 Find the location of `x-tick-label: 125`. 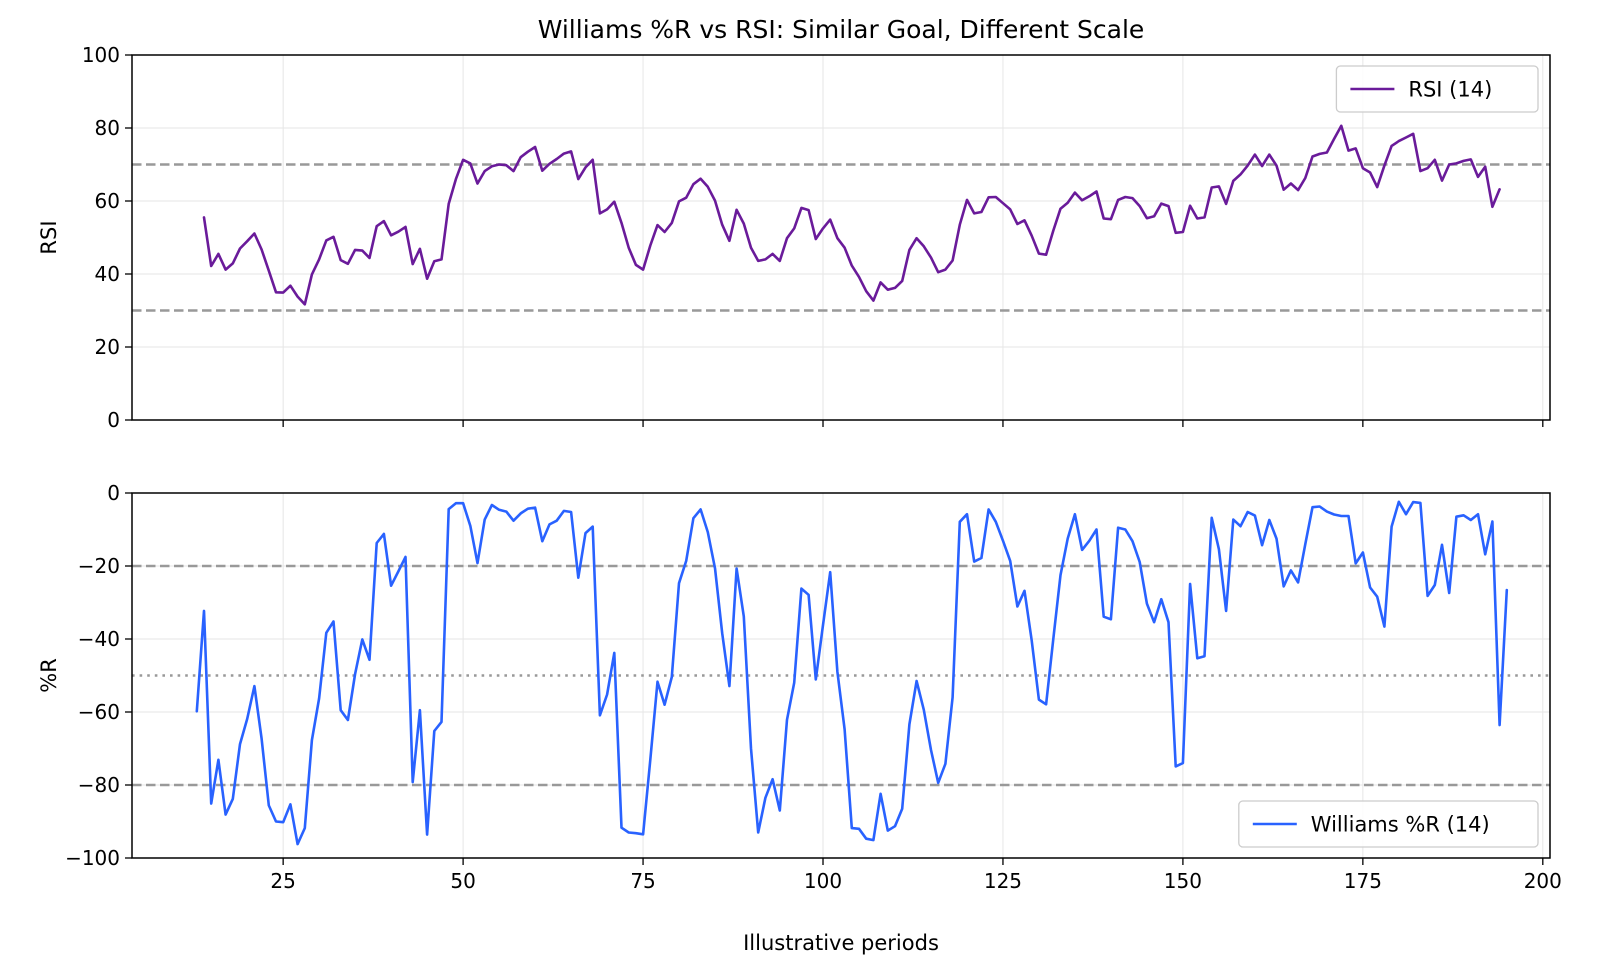

x-tick-label: 125 is located at coordinates (1003, 881).